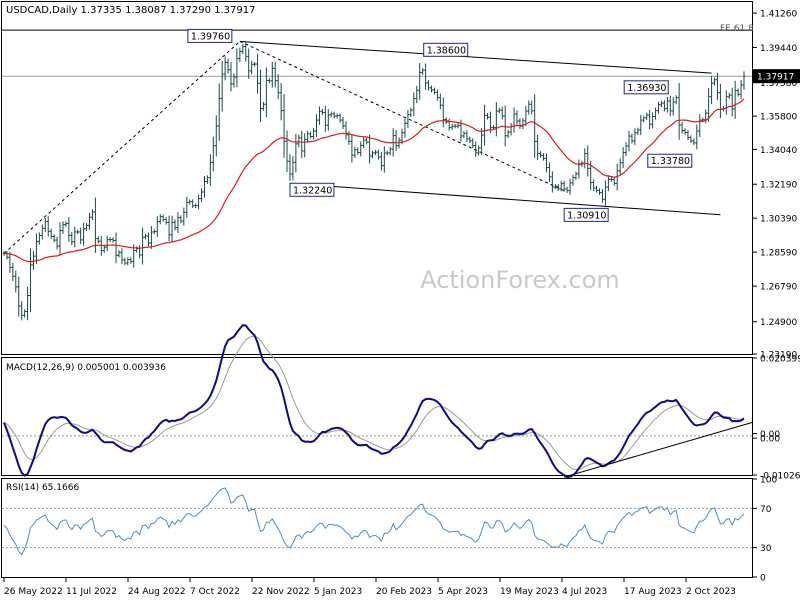  Describe the element at coordinates (780, 477) in the screenshot. I see `macd-axis-label: -0.01026` at that location.